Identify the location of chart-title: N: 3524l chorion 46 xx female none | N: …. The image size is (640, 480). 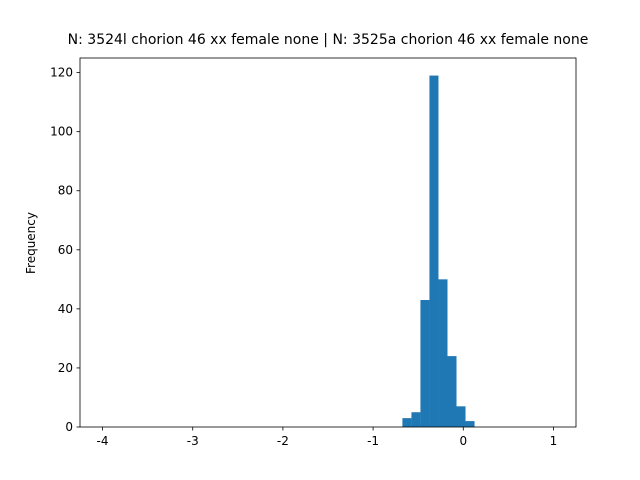
(328, 40).